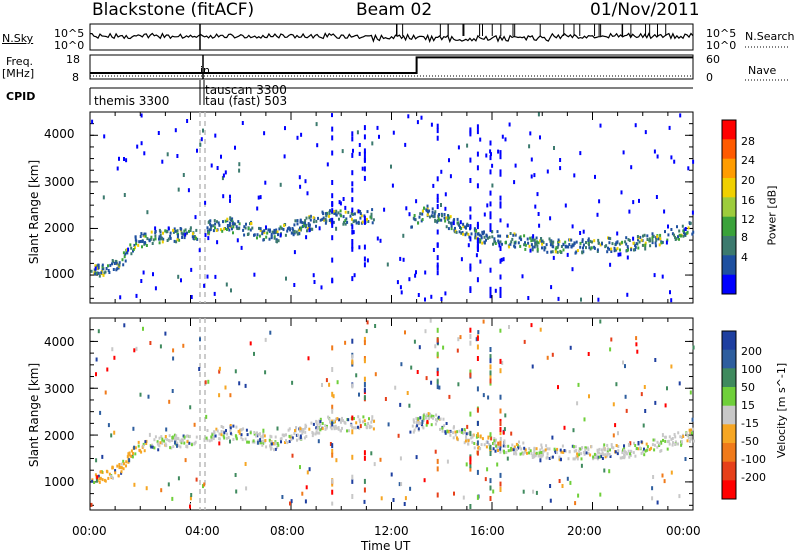 Image resolution: width=800 pixels, height=554 pixels. Describe the element at coordinates (246, 90) in the screenshot. I see `cpid-mode-tauscan: tauscan 3300` at that location.